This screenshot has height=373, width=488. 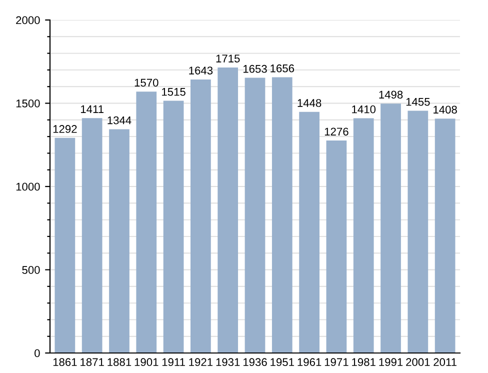 I want to click on x-tick-label: 1936, so click(x=255, y=362).